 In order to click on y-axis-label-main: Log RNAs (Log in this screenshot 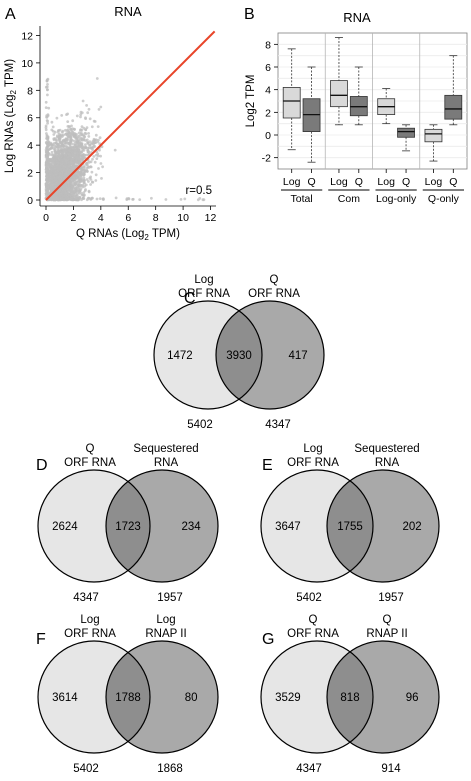, I will do `click(10, 133)`.